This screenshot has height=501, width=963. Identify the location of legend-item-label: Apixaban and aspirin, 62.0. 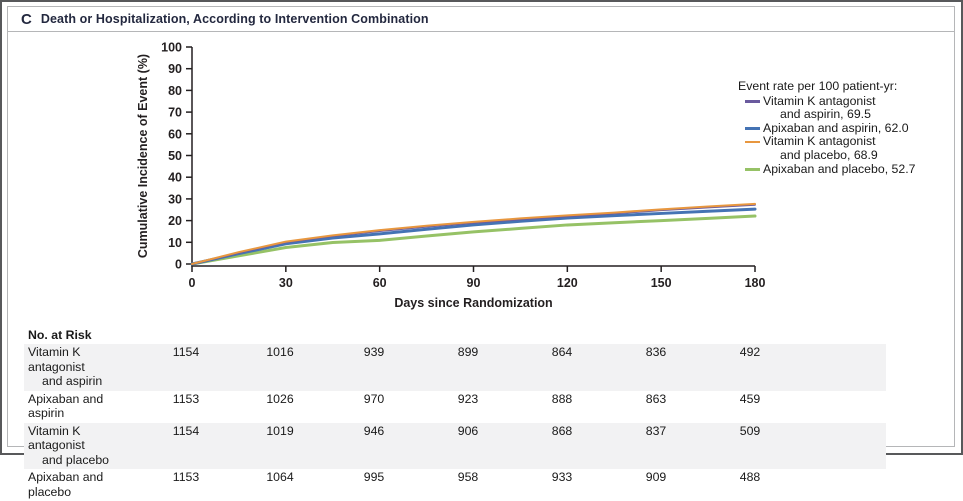
(836, 127).